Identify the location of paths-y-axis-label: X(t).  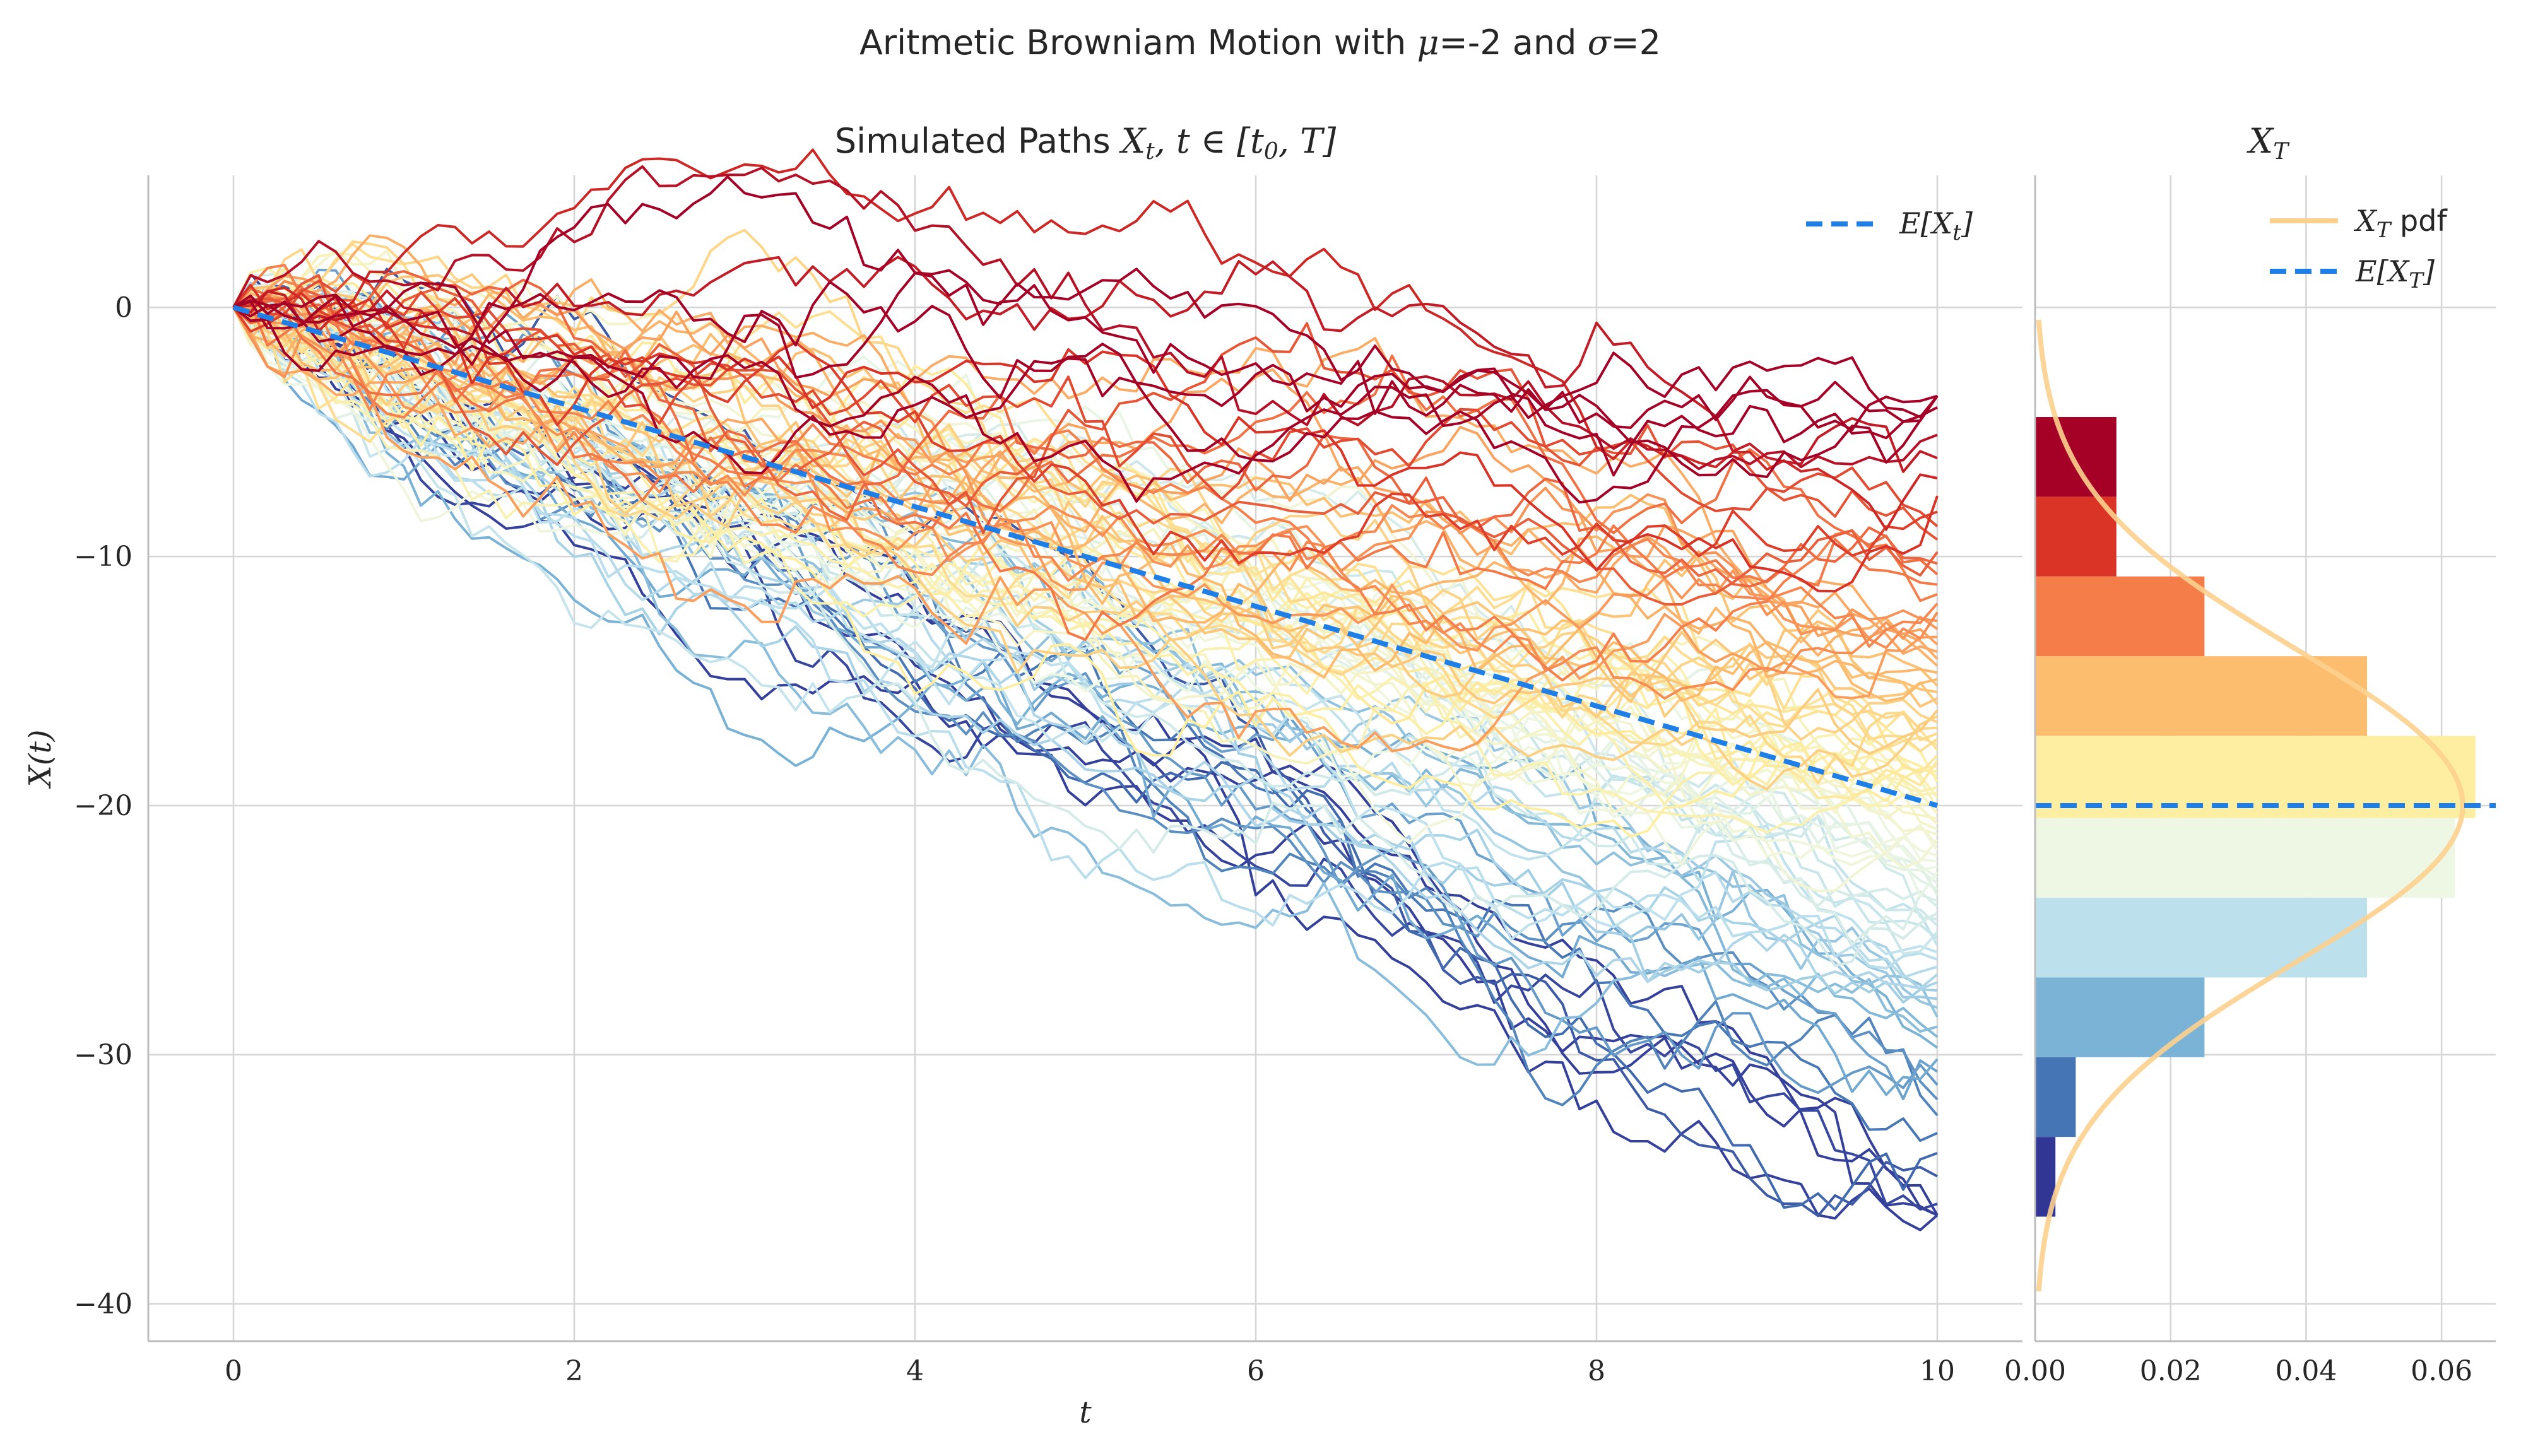
(40, 760).